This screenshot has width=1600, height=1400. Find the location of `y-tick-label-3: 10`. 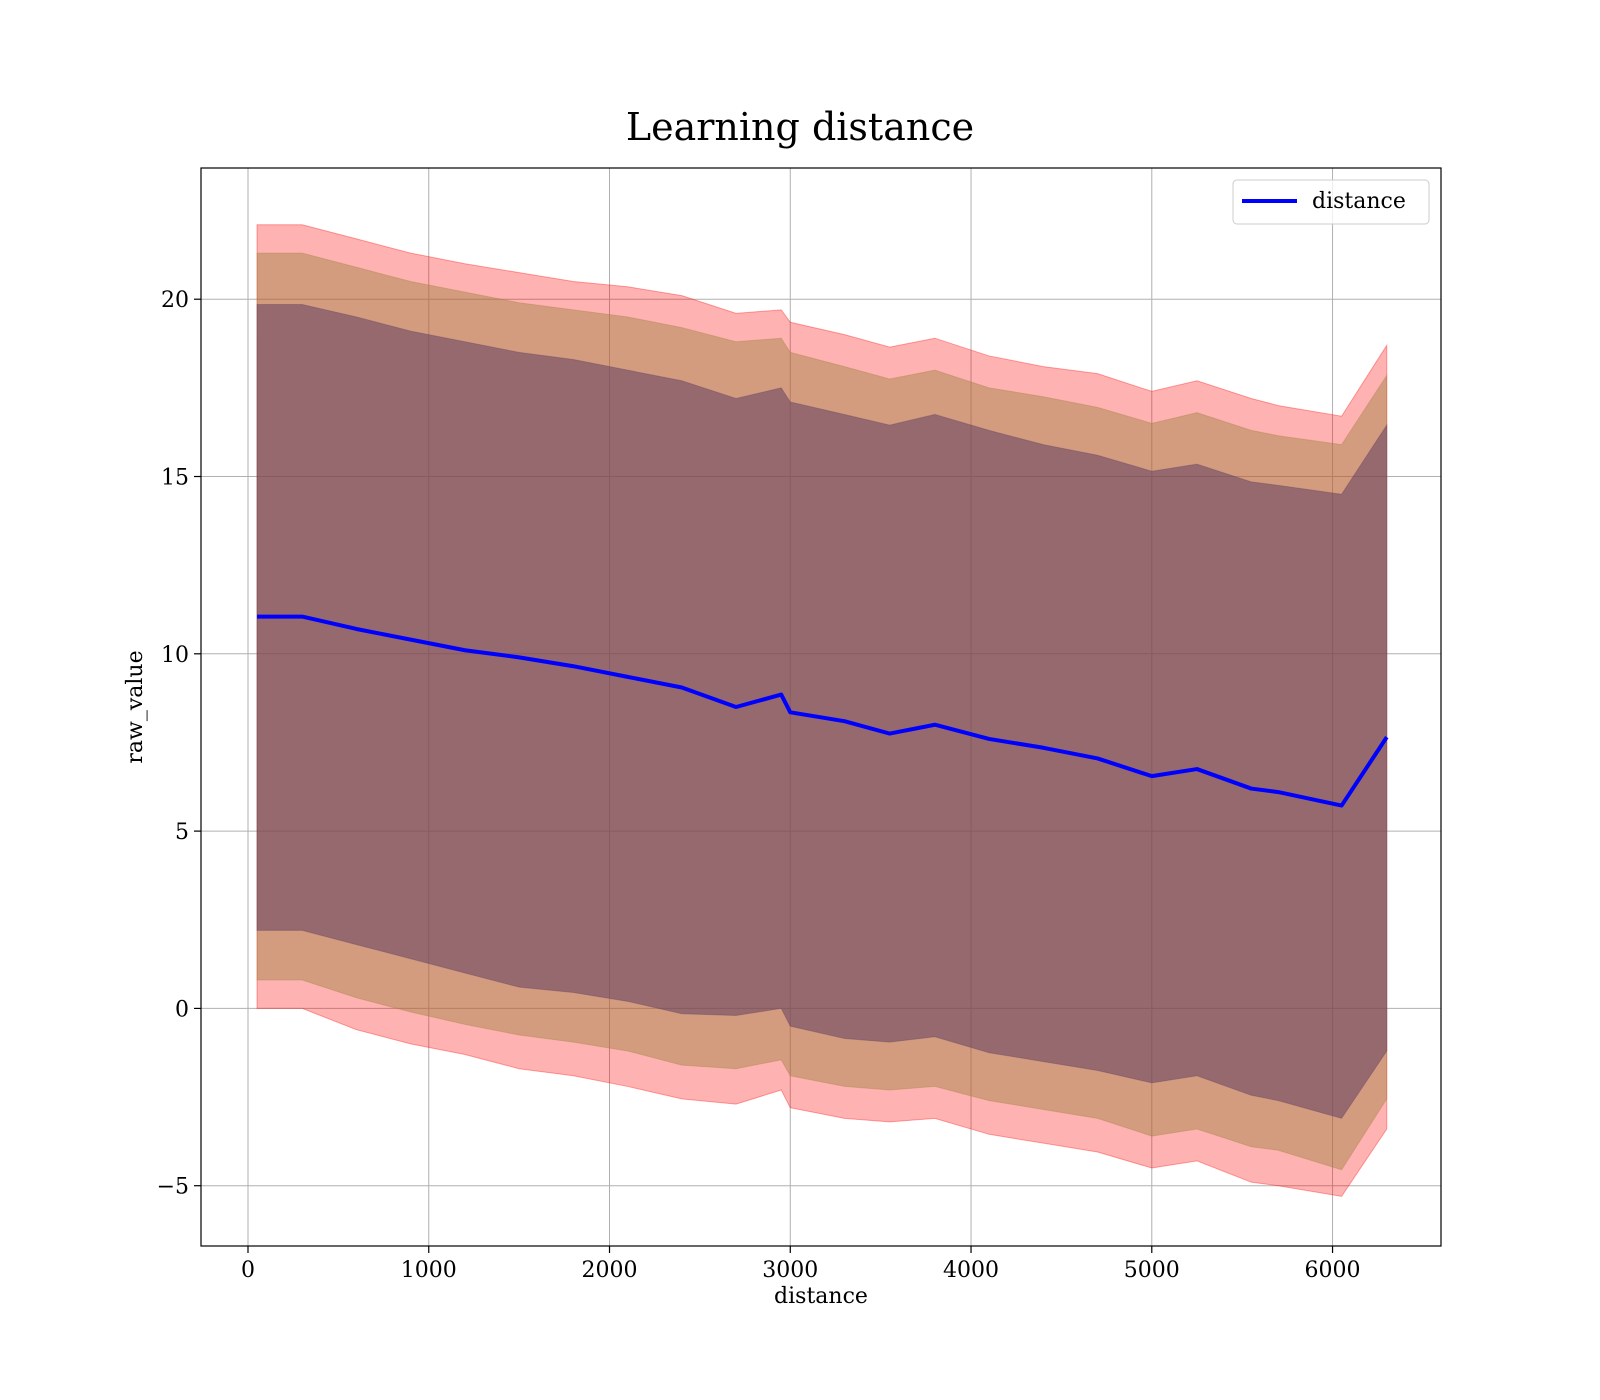

y-tick-label-3: 10 is located at coordinates (175, 655).